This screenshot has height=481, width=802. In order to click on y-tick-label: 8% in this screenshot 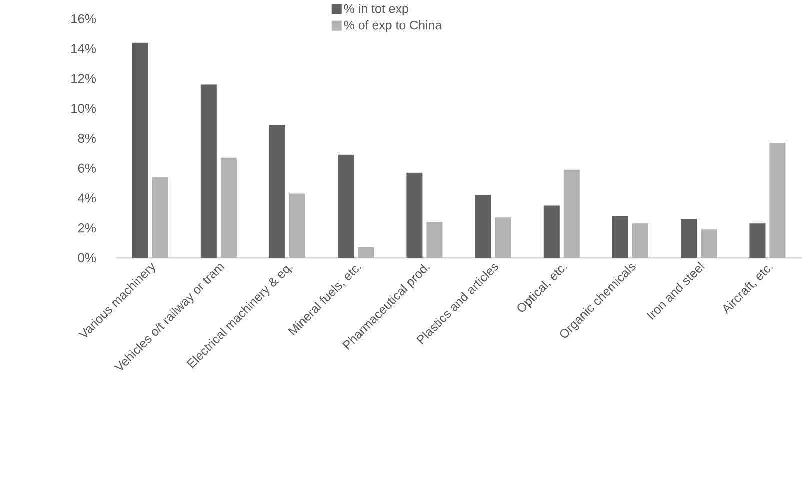, I will do `click(87, 139)`.